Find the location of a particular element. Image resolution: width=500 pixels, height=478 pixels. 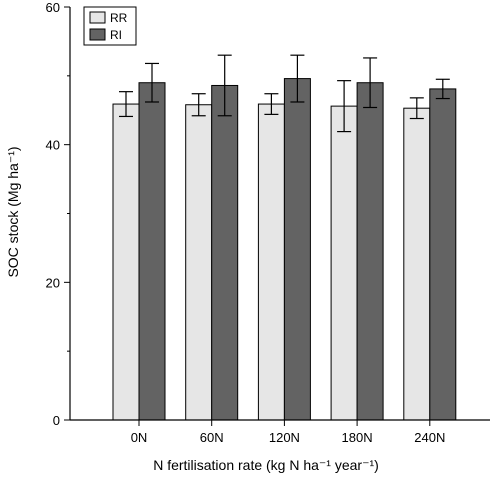

y-tick-label-0: 0 is located at coordinates (56, 420).